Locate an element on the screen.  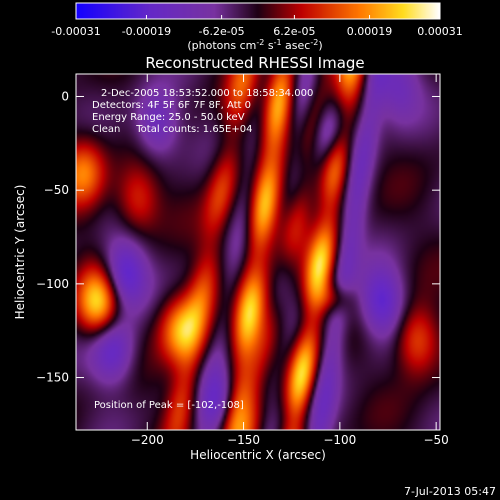
colorbar-tick-label: 6.2e-05 is located at coordinates (294, 31).